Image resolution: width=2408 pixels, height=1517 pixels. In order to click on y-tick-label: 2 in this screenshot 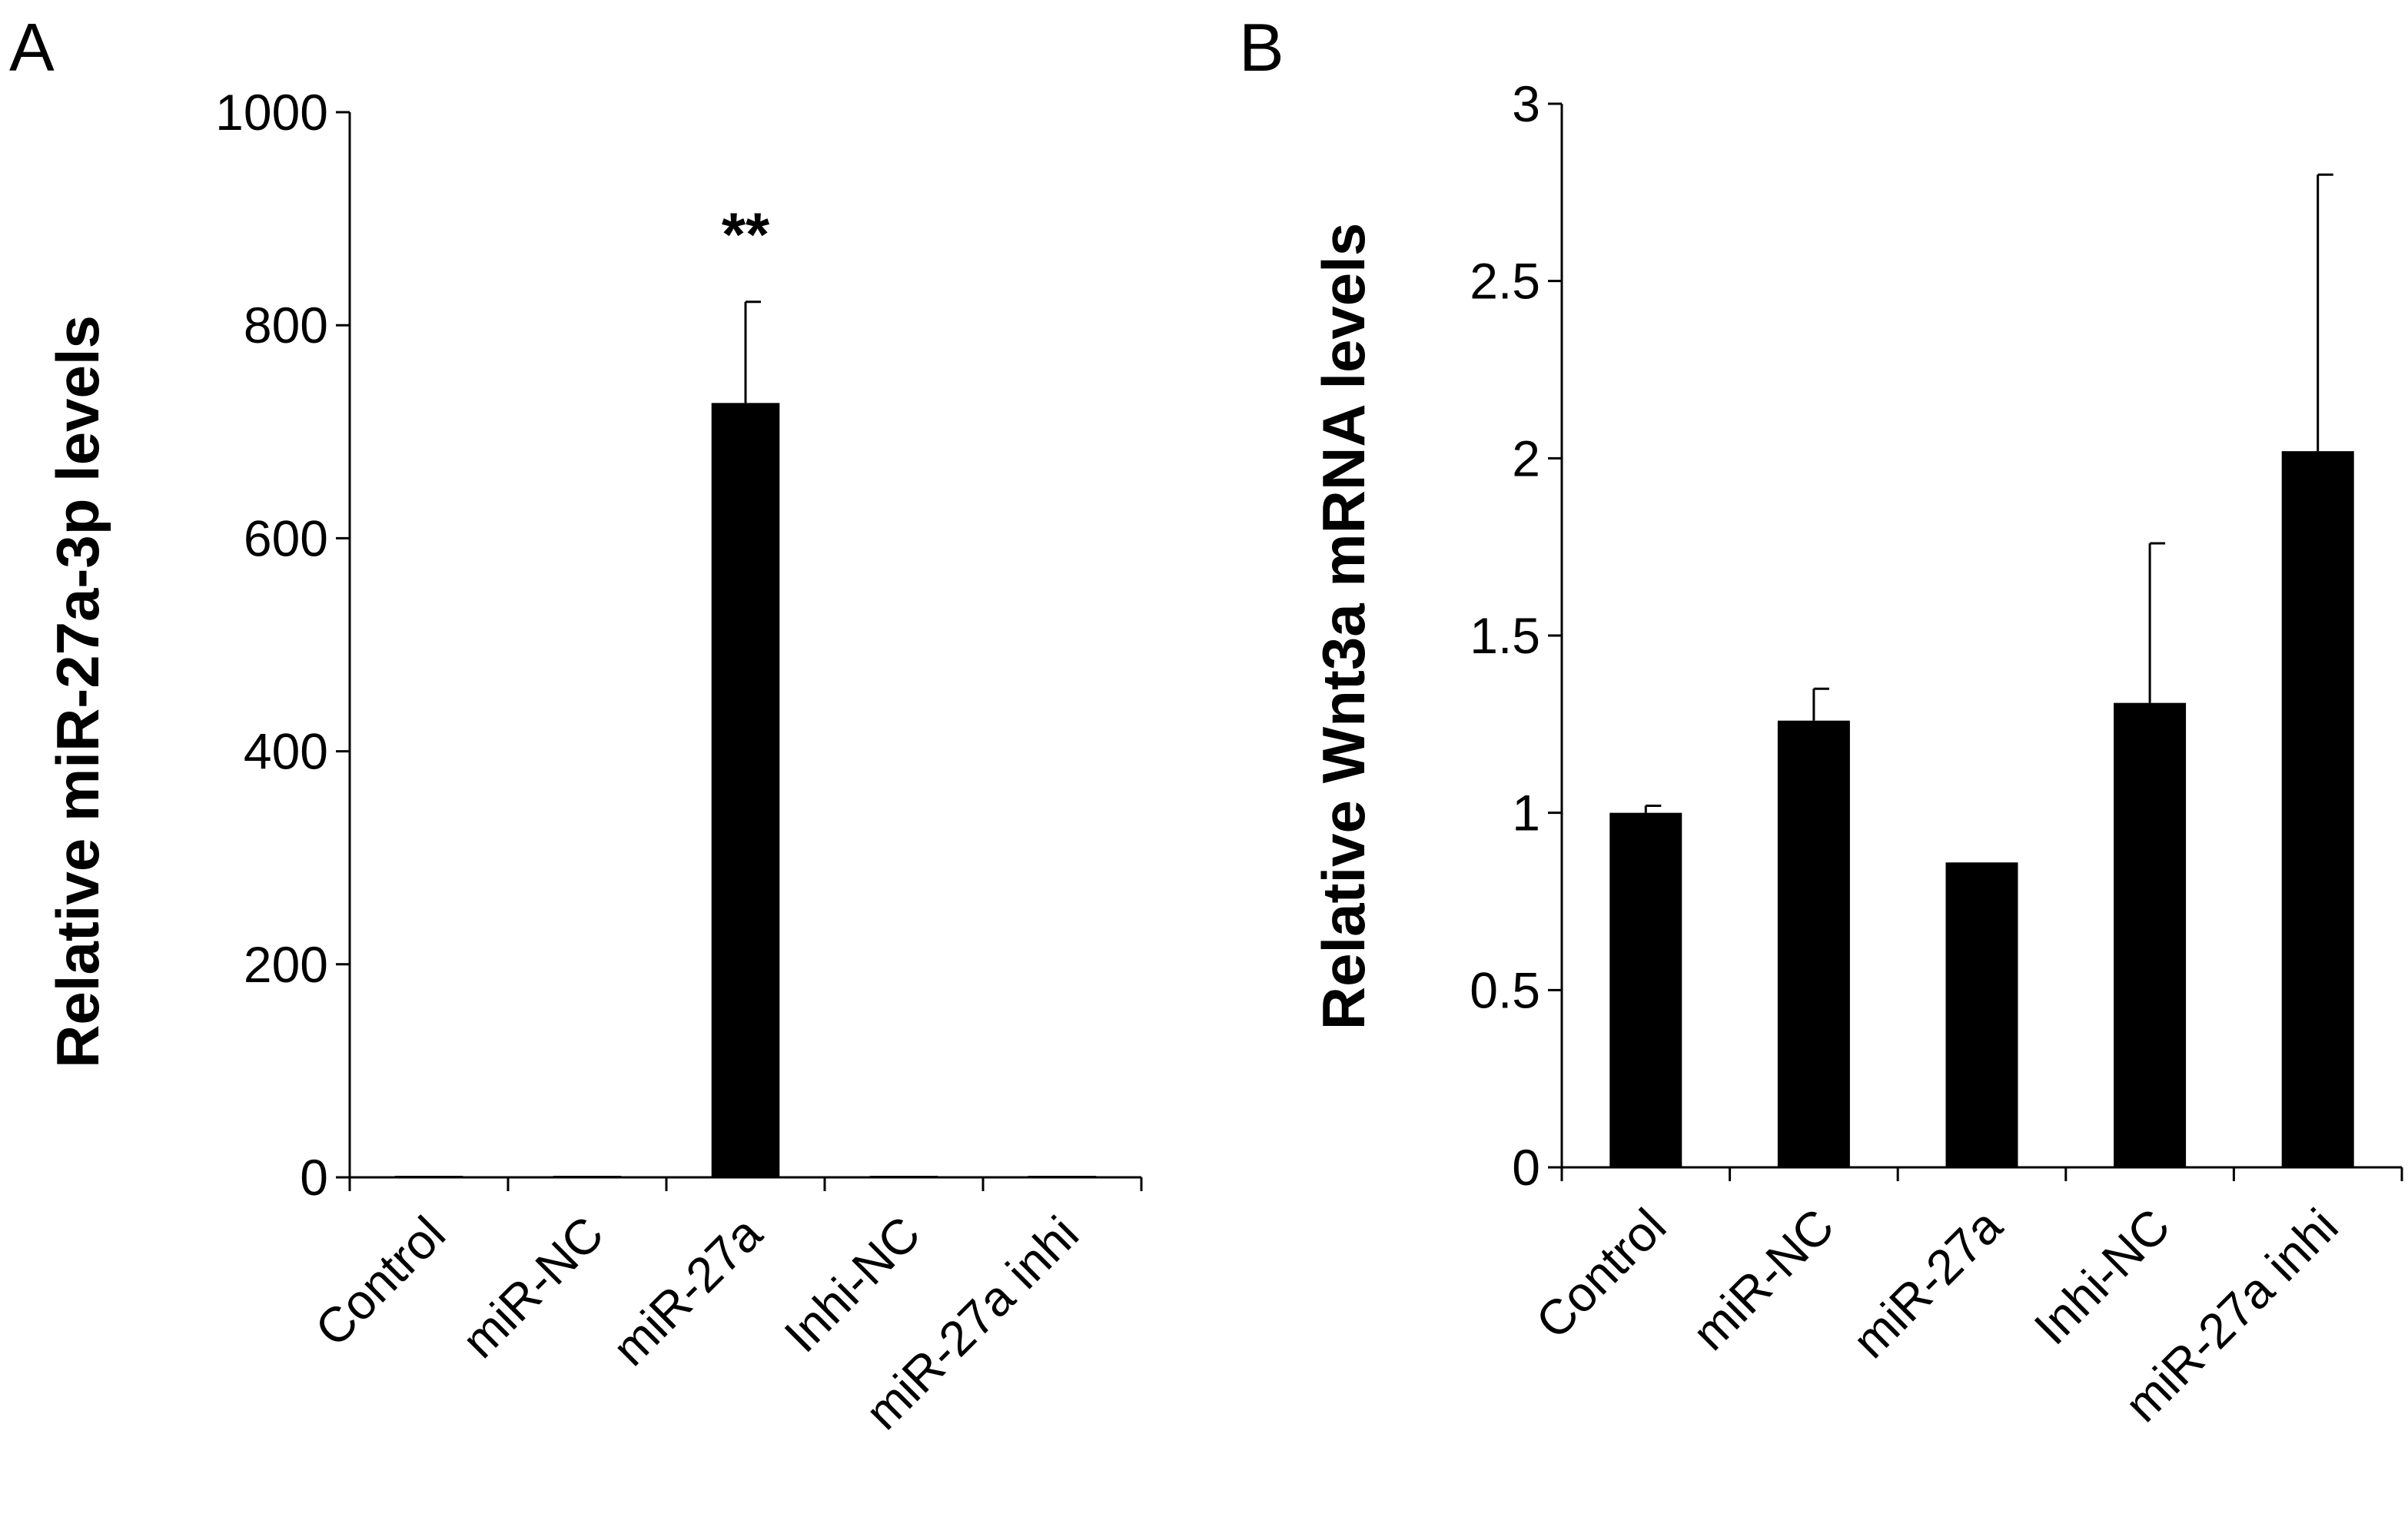, I will do `click(1526, 458)`.